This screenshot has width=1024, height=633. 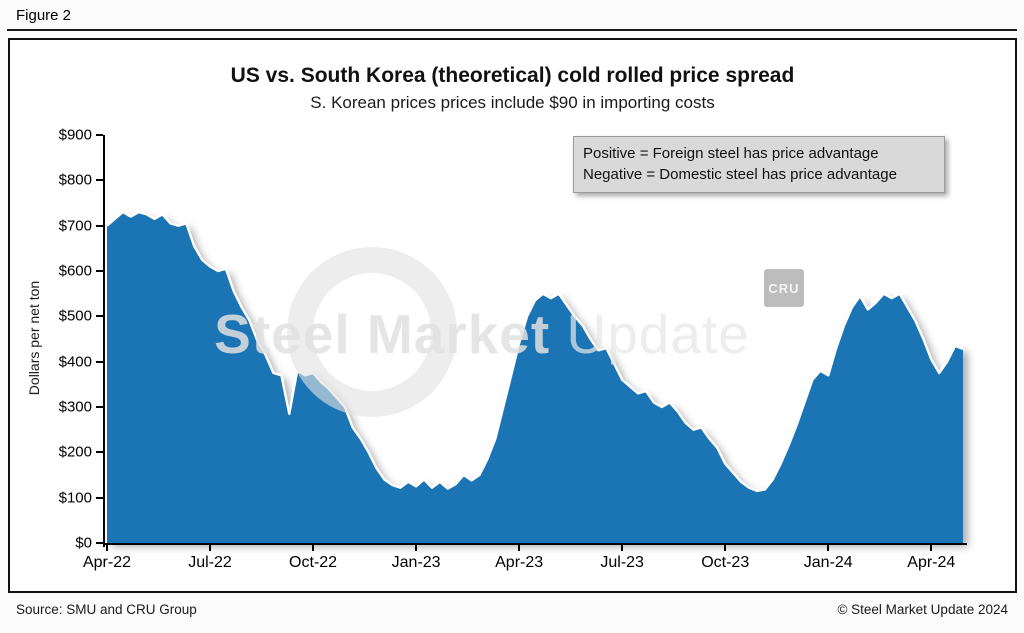 I want to click on figure-label: Figure 2, so click(x=44, y=15).